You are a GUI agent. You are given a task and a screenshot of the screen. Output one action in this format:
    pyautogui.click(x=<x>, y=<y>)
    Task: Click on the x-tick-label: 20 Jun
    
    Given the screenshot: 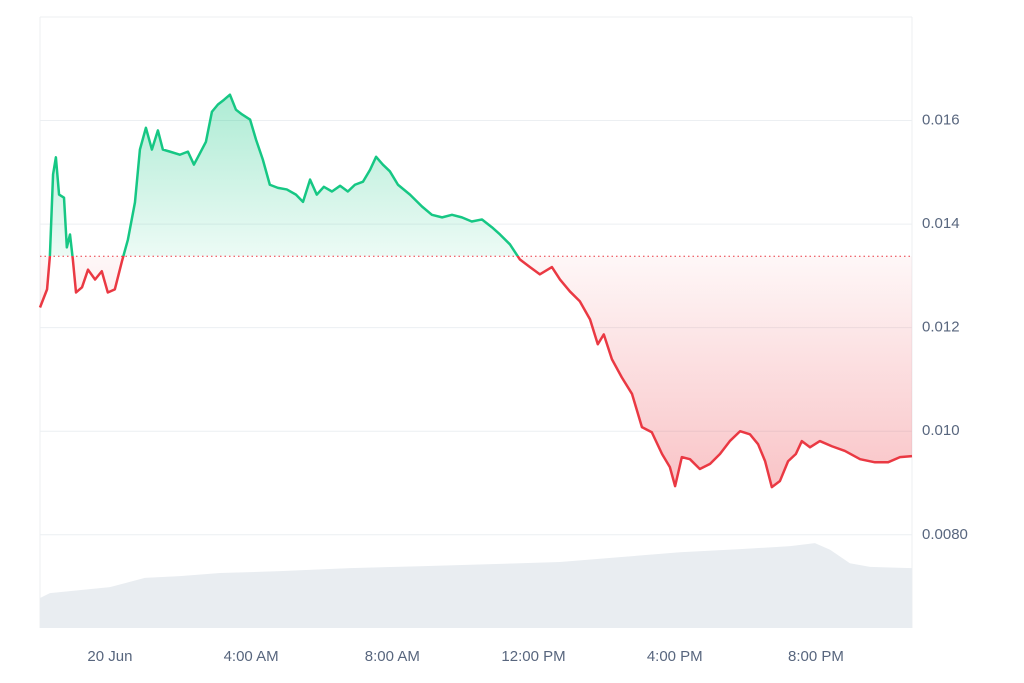 What is the action you would take?
    pyautogui.click(x=109, y=656)
    